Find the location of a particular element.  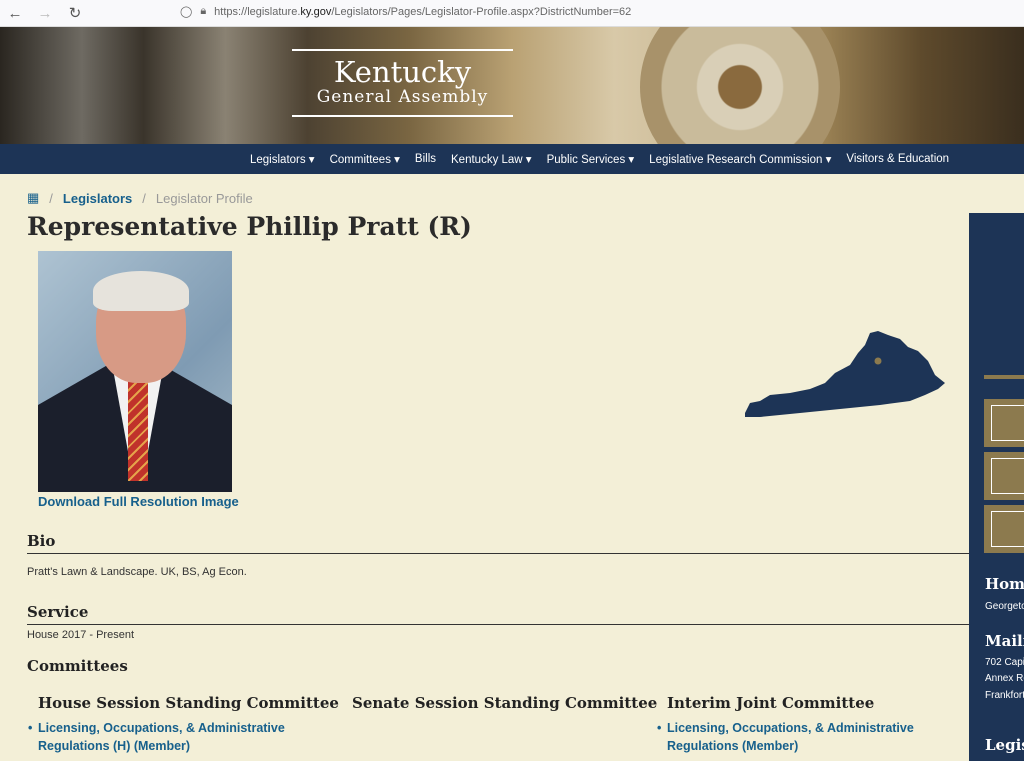

site-logo: Kentucky General Assembly is located at coordinates (402, 83).